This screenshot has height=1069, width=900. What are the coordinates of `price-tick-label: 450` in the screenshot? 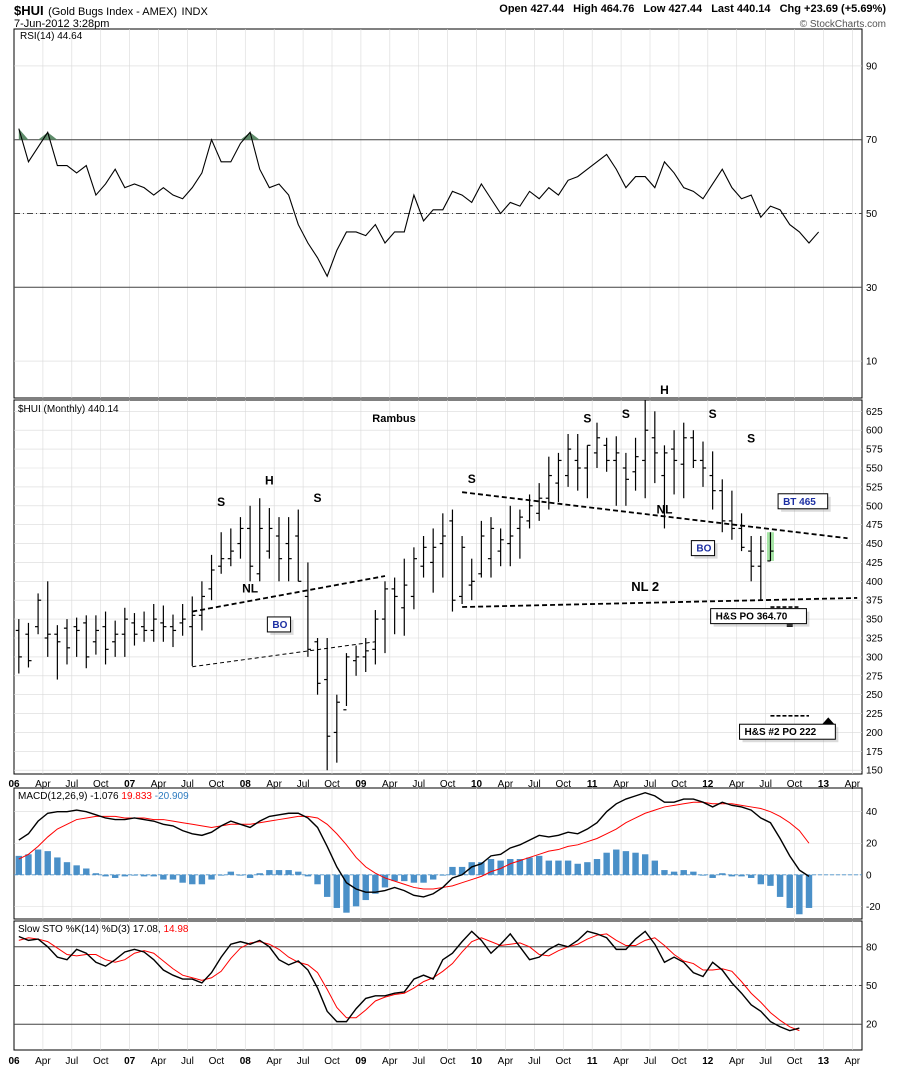 It's located at (874, 544).